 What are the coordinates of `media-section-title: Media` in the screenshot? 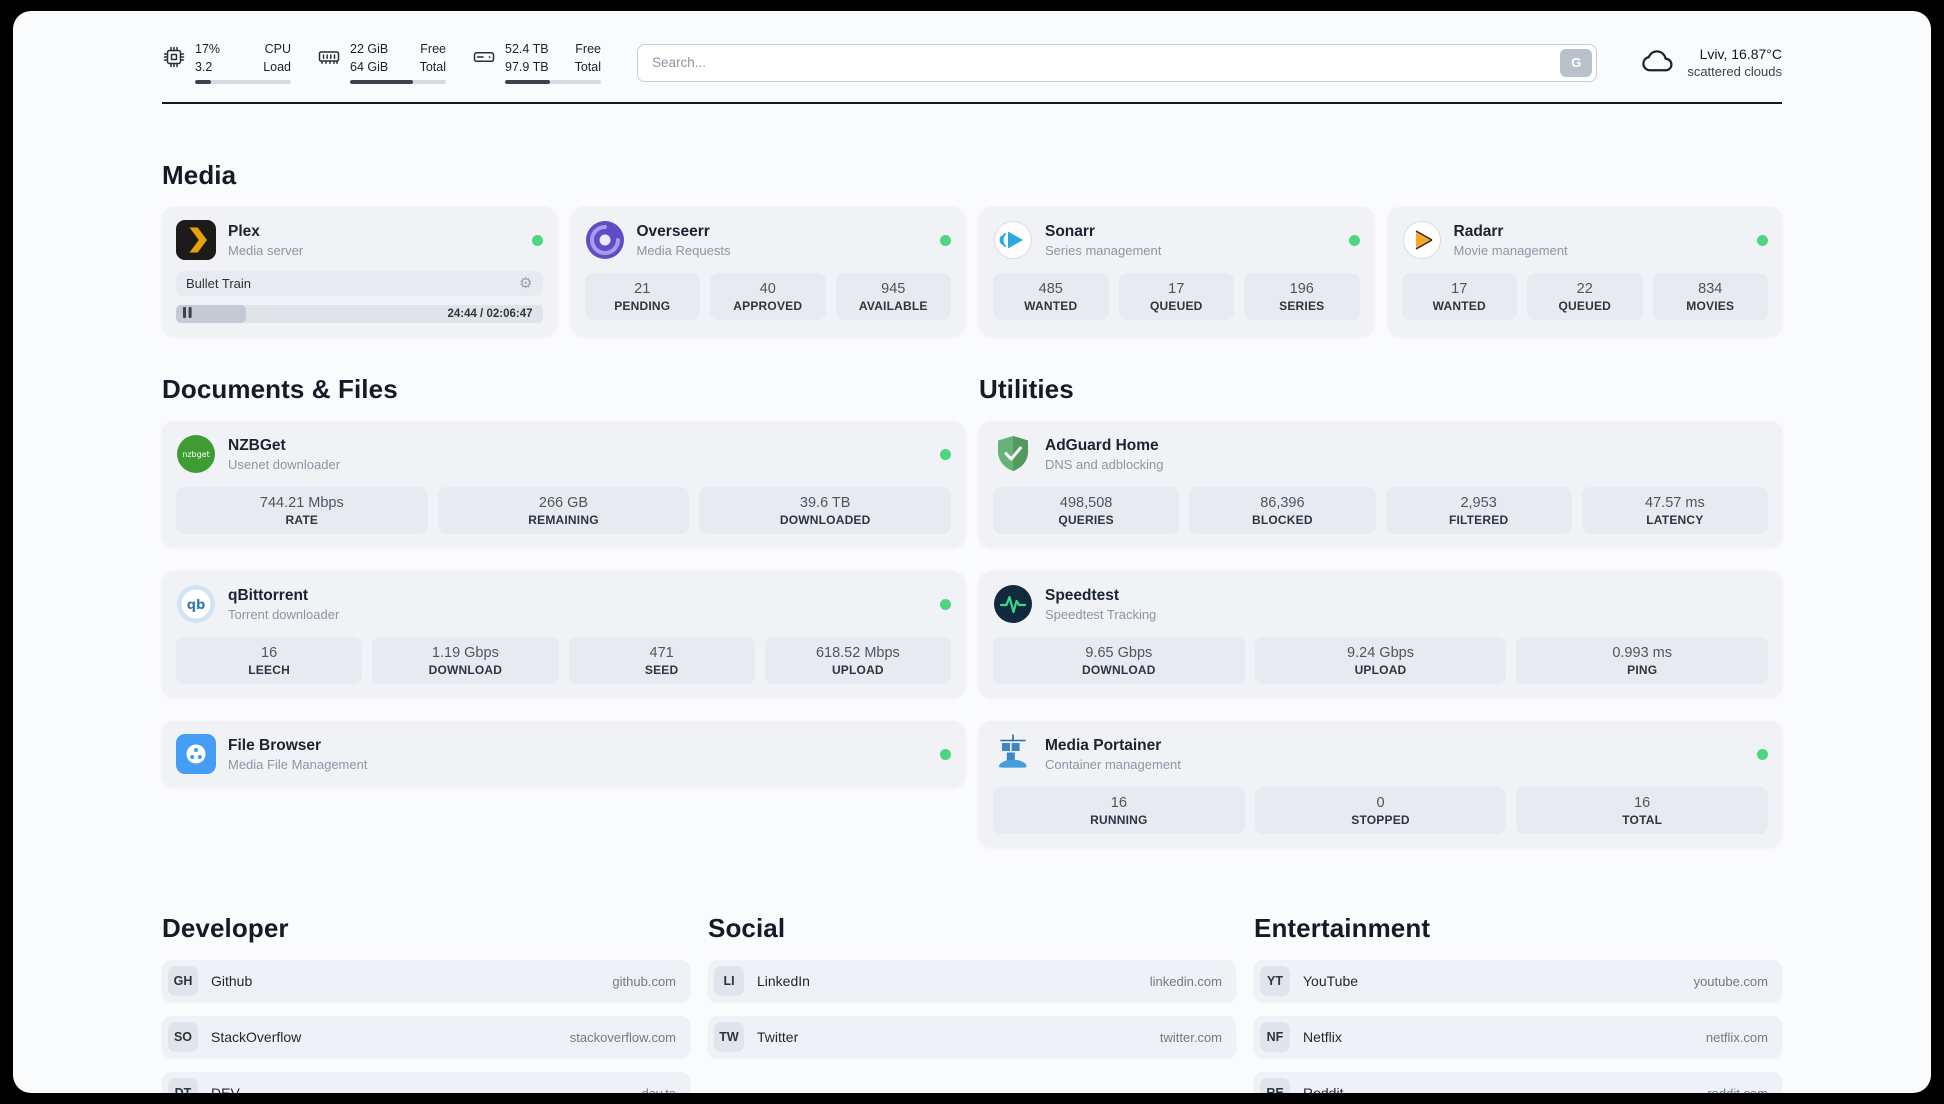 It's located at (199, 175).